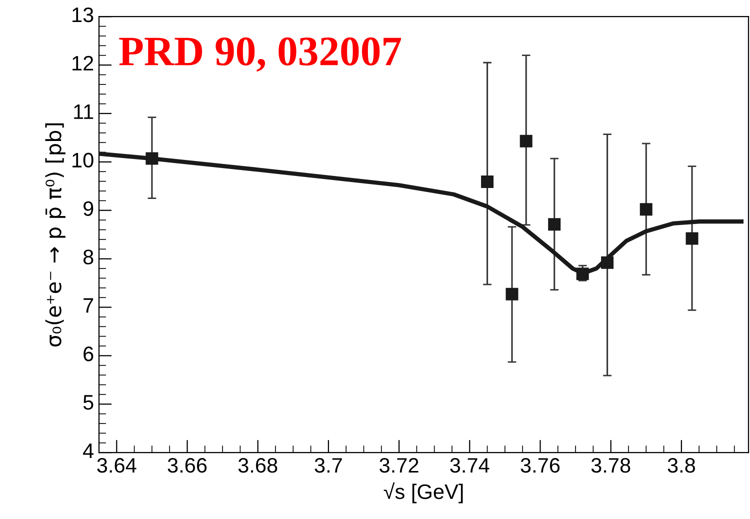  Describe the element at coordinates (328, 465) in the screenshot. I see `x-tick-label: 3.7` at that location.